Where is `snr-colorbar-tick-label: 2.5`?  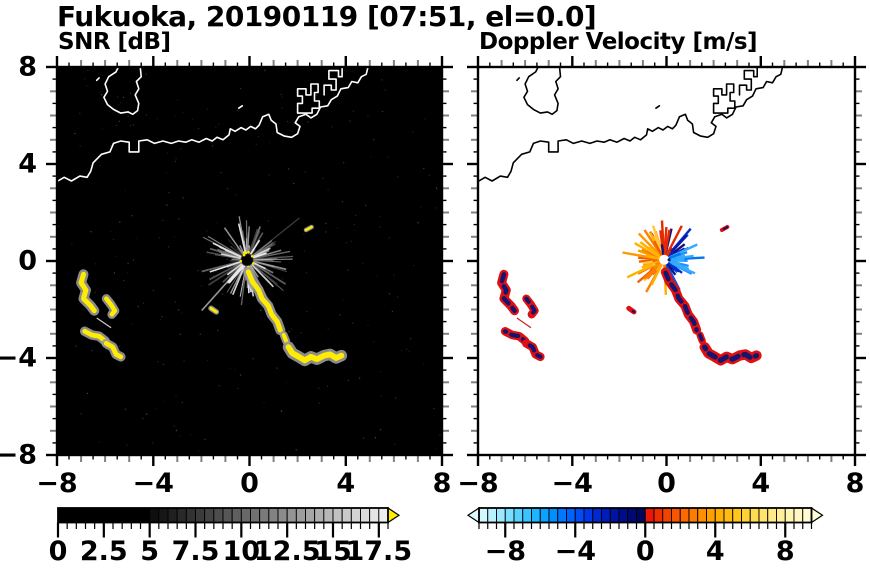
snr-colorbar-tick-label: 2.5 is located at coordinates (104, 551).